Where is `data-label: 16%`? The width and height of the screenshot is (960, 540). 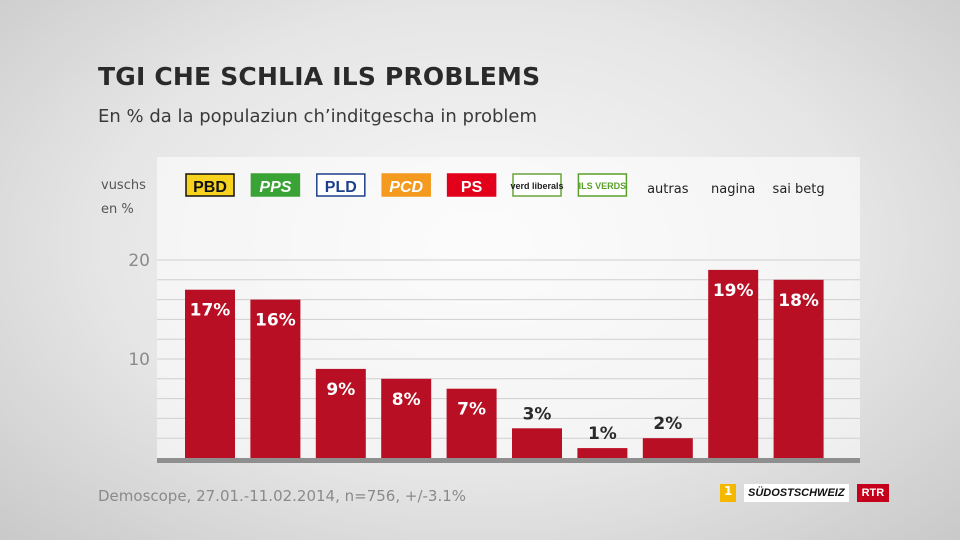 data-label: 16% is located at coordinates (275, 321).